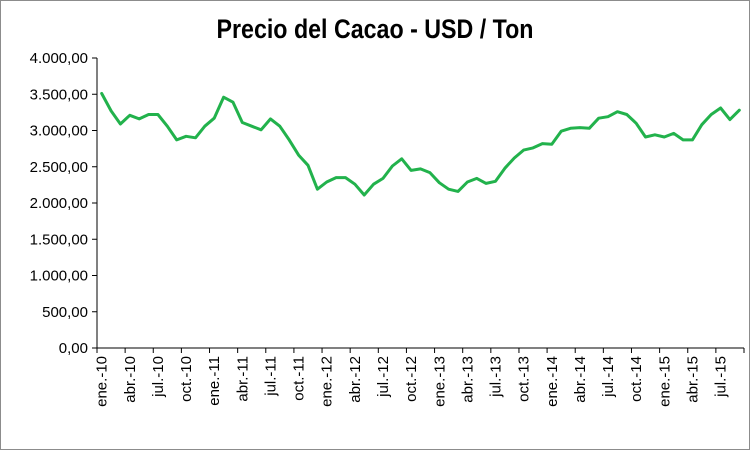 This screenshot has height=450, width=750. I want to click on x-tick-label: jul.-12, so click(383, 377).